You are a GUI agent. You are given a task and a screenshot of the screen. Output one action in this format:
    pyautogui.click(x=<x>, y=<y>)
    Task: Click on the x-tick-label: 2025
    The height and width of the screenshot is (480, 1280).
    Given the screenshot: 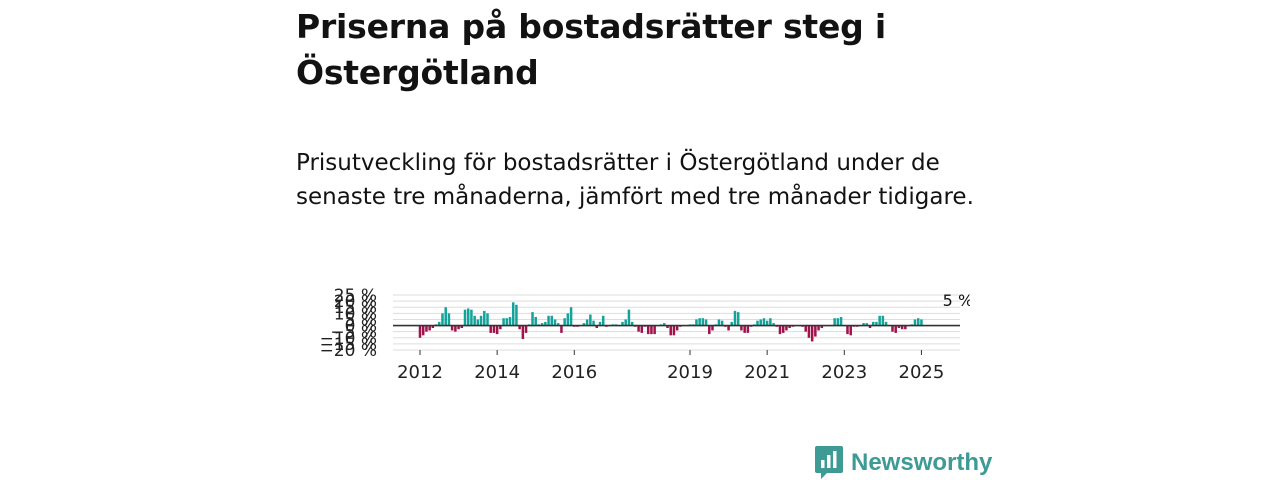 What is the action you would take?
    pyautogui.click(x=922, y=372)
    